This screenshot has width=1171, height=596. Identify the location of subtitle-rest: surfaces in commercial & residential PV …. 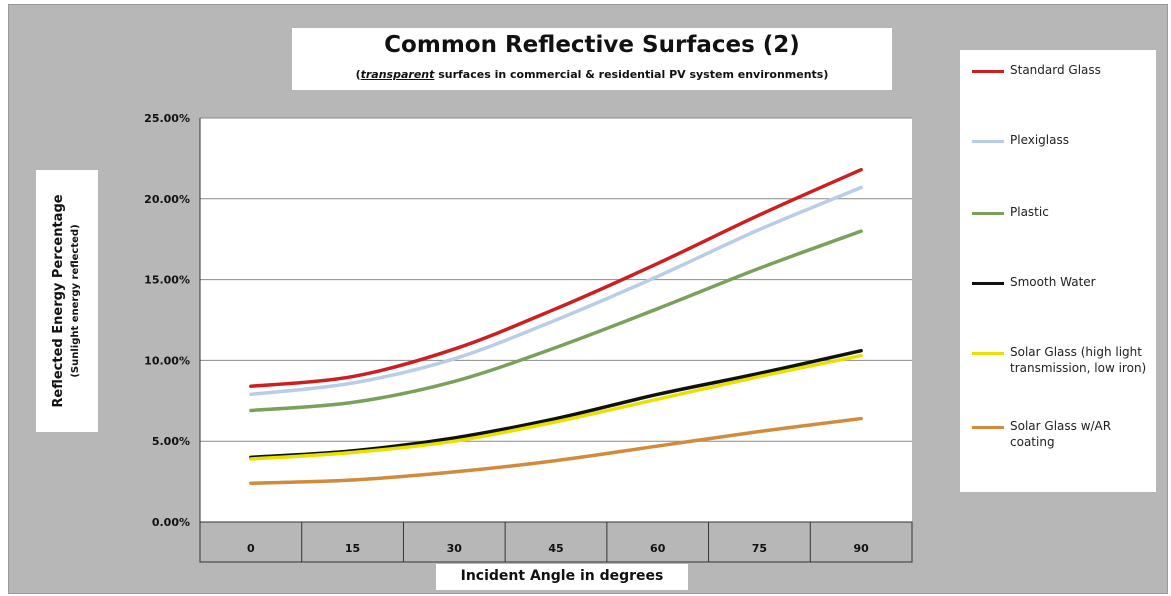
(631, 74).